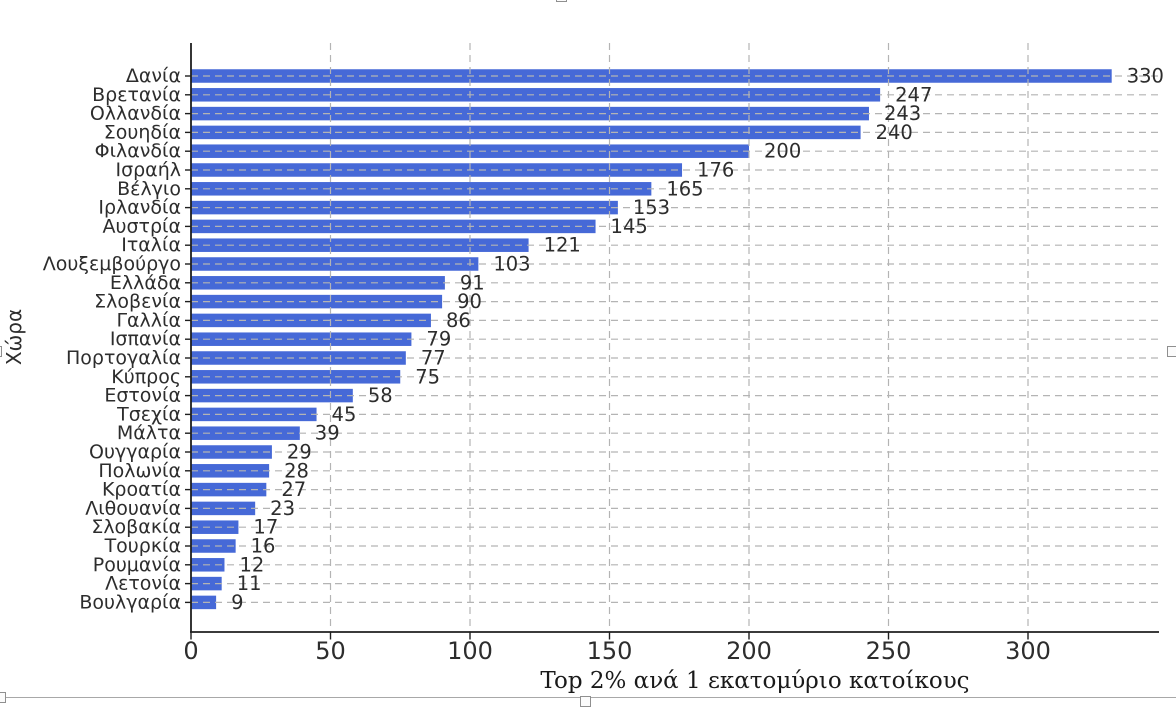  I want to click on y-tick-label-13: Γαλλία, so click(148, 320).